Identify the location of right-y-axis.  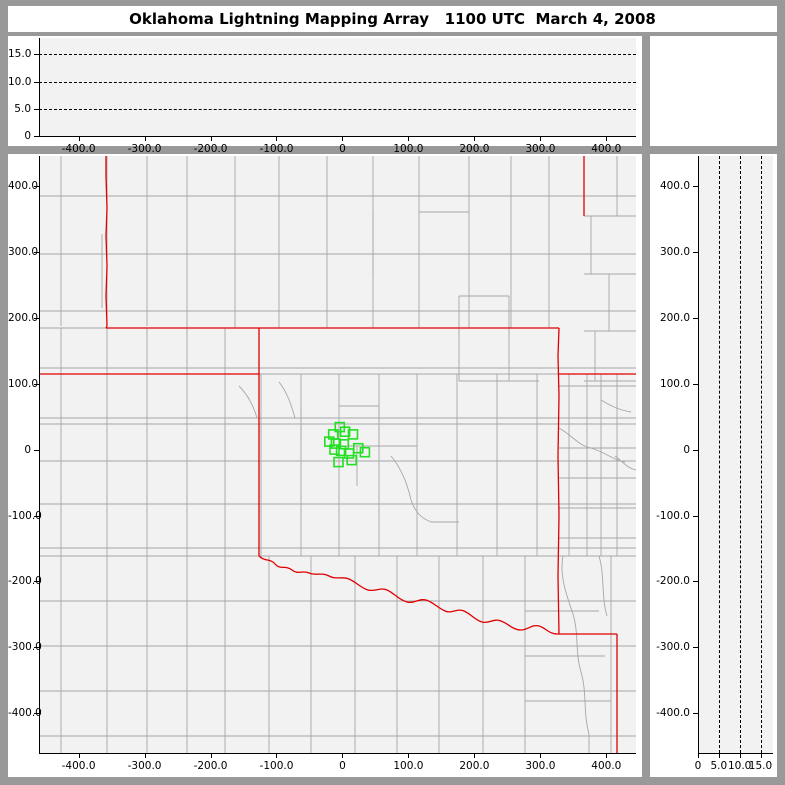
(698, 454).